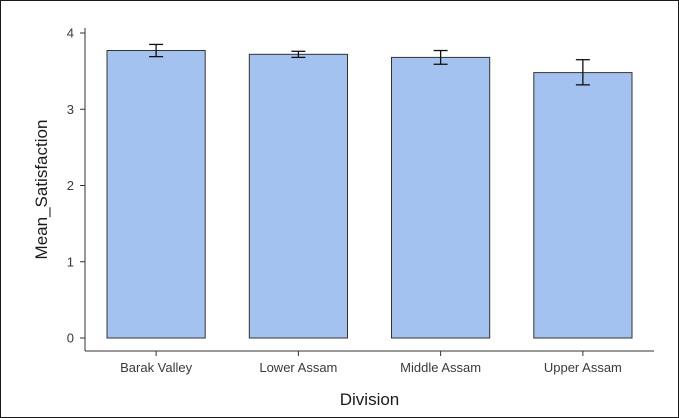 The height and width of the screenshot is (418, 679). Describe the element at coordinates (70, 109) in the screenshot. I see `y-tick-label: 3` at that location.